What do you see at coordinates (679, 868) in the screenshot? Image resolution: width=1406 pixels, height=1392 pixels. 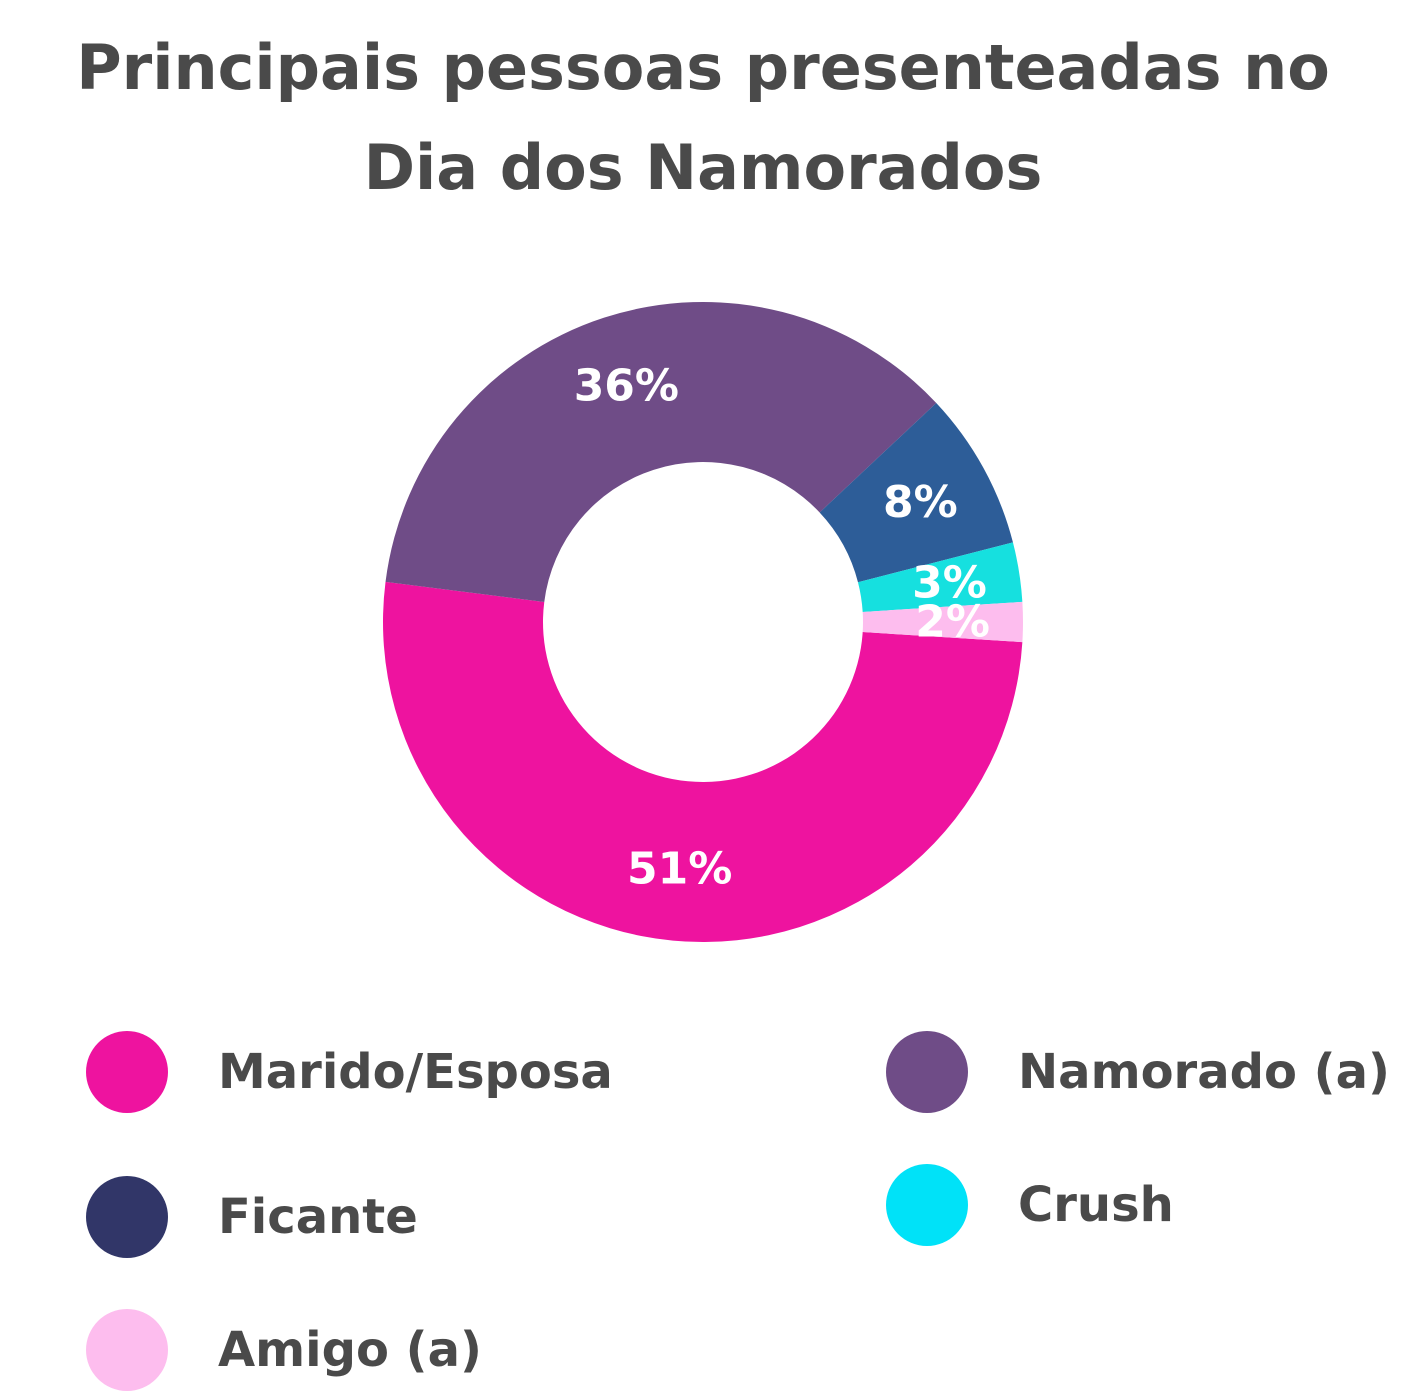 I see `slice-label-marido-esposa: 51%` at bounding box center [679, 868].